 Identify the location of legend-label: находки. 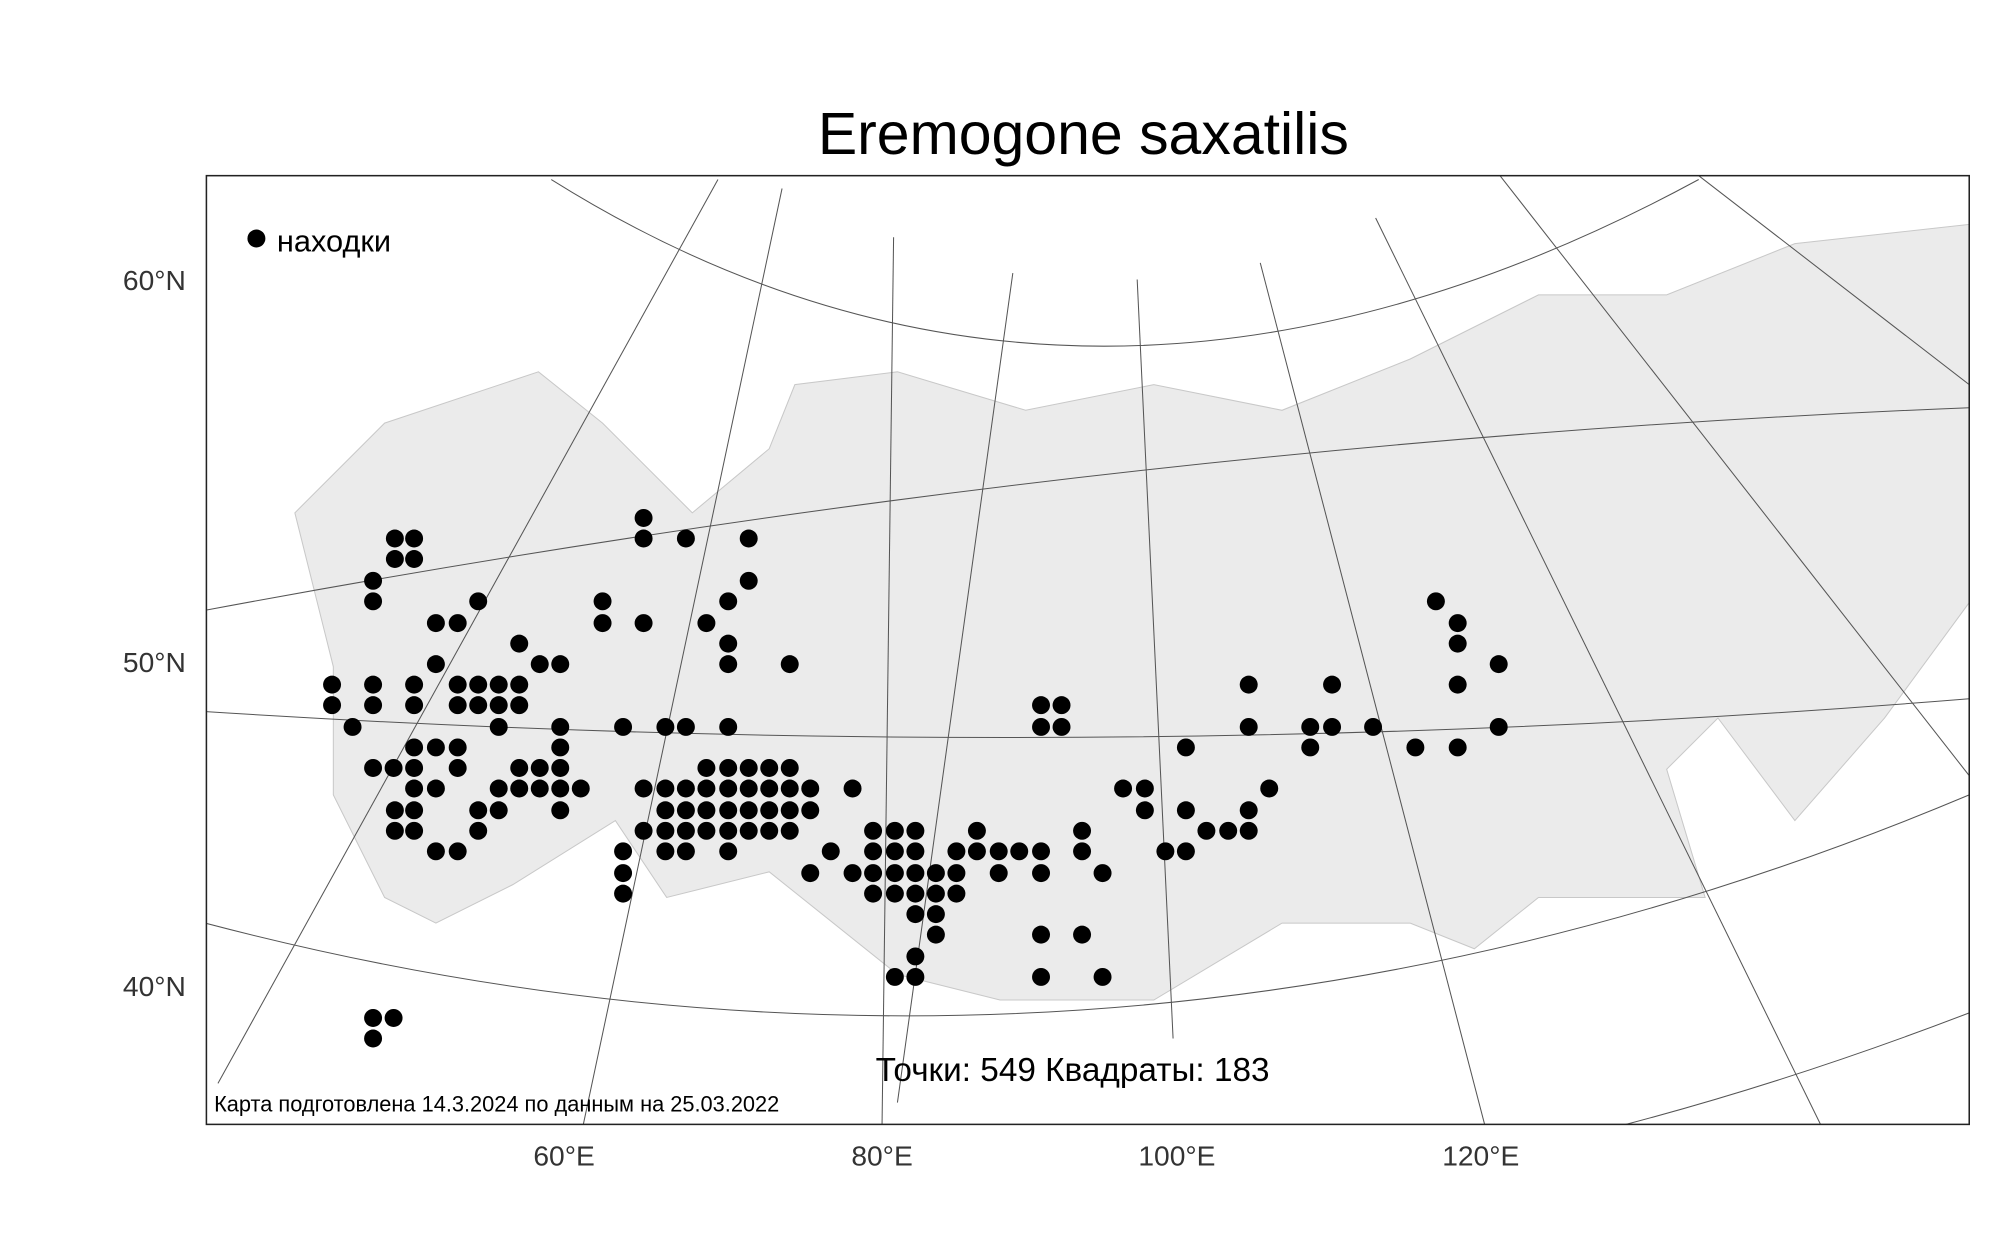
(334, 240).